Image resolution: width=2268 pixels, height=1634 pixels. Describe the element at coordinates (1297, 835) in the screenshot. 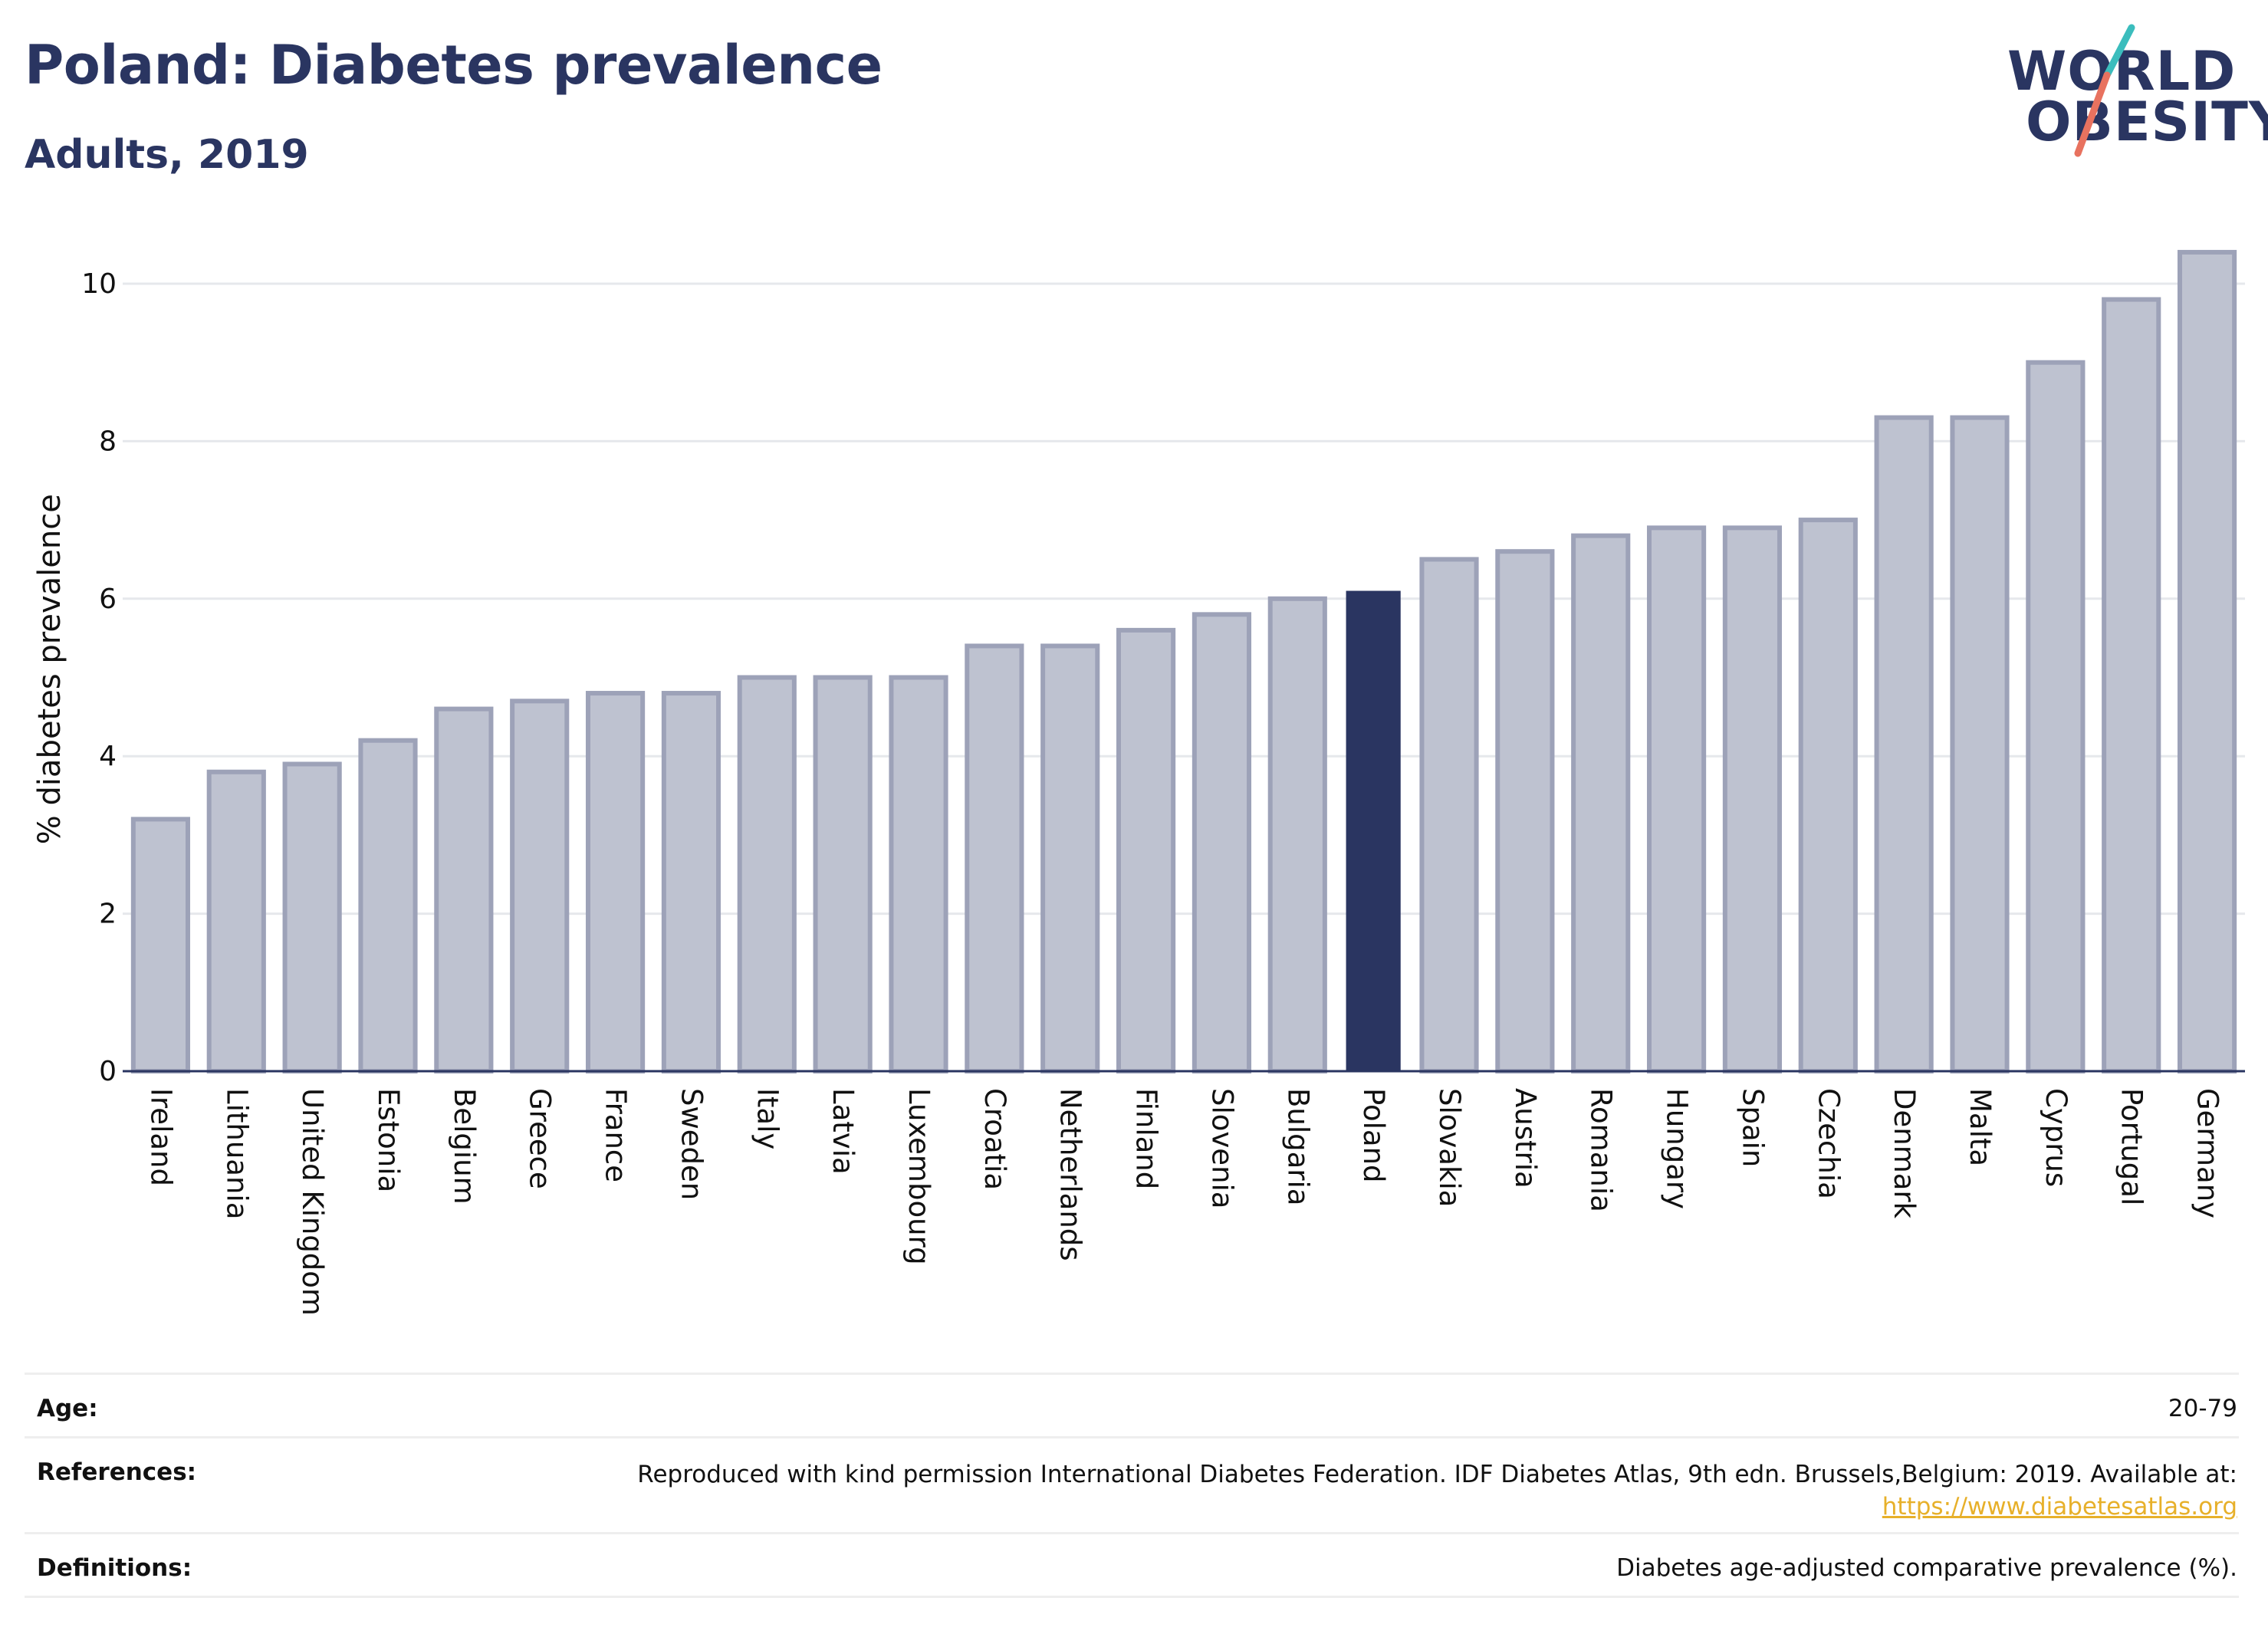

I see `bar-bulgaria` at that location.